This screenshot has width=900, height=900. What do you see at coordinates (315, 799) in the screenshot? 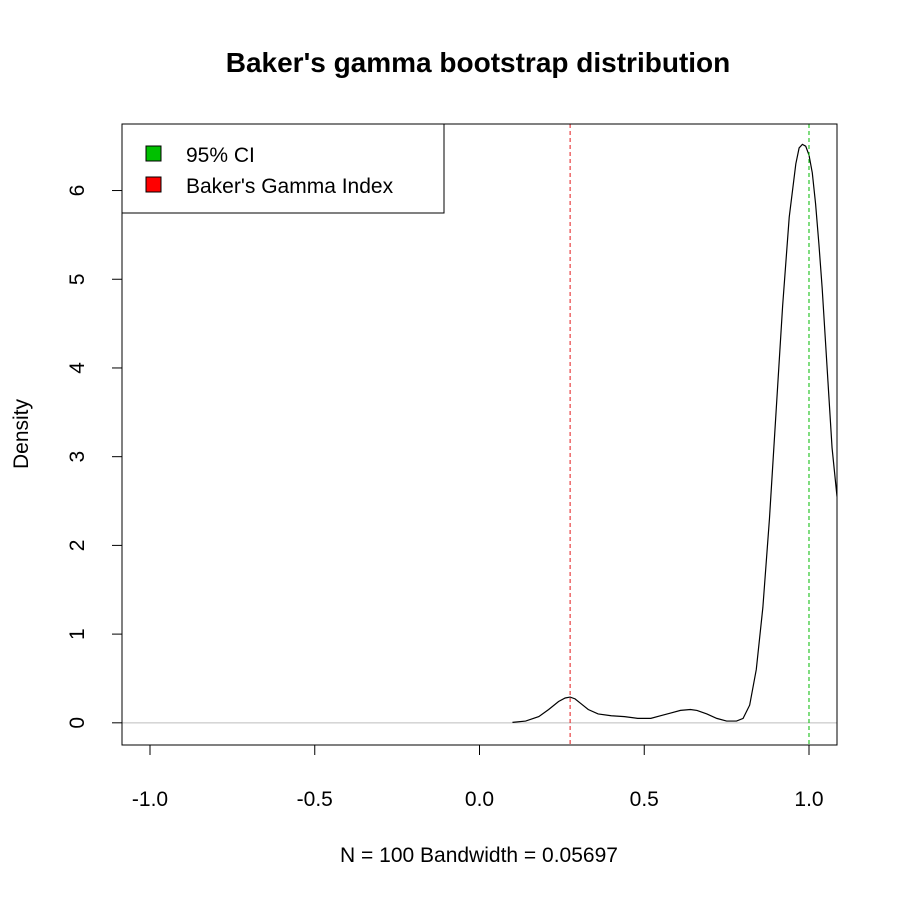
I see `x-tick-label: -0.5` at bounding box center [315, 799].